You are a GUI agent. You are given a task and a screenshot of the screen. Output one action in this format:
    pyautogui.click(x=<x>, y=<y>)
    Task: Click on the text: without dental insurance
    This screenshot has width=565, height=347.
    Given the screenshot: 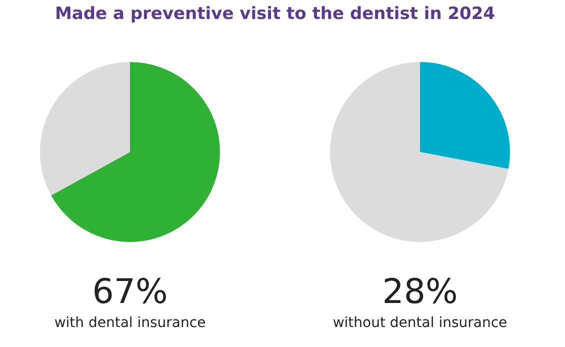 What is the action you would take?
    pyautogui.click(x=420, y=323)
    